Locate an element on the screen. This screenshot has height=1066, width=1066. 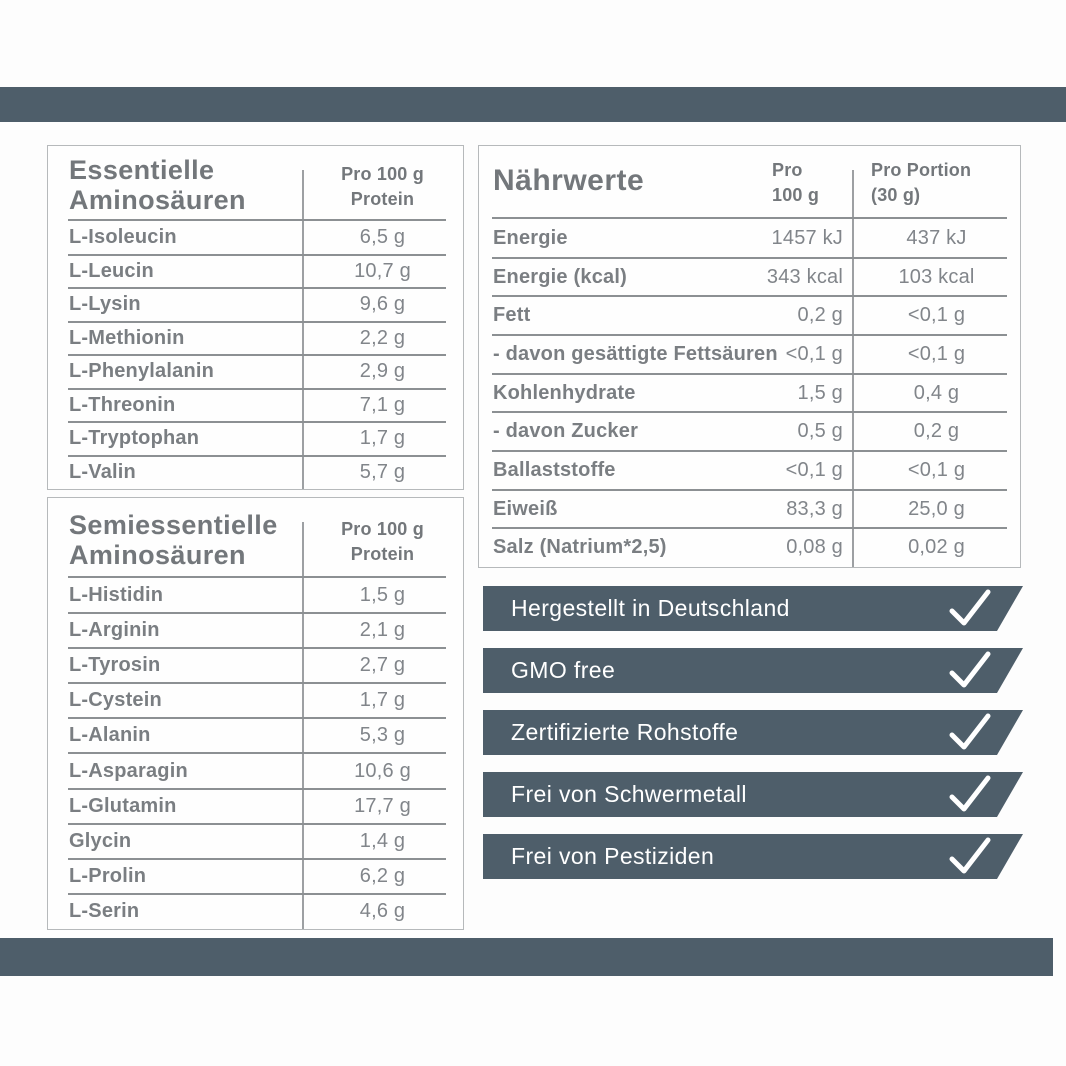
amino-name: L-Tryptophan is located at coordinates (134, 438).